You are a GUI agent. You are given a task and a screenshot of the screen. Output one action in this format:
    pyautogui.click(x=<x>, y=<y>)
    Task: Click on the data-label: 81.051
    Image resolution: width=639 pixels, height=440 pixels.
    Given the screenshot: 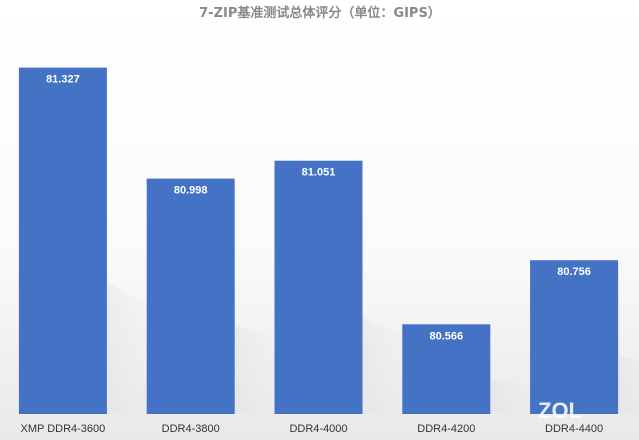 What is the action you would take?
    pyautogui.click(x=319, y=173)
    